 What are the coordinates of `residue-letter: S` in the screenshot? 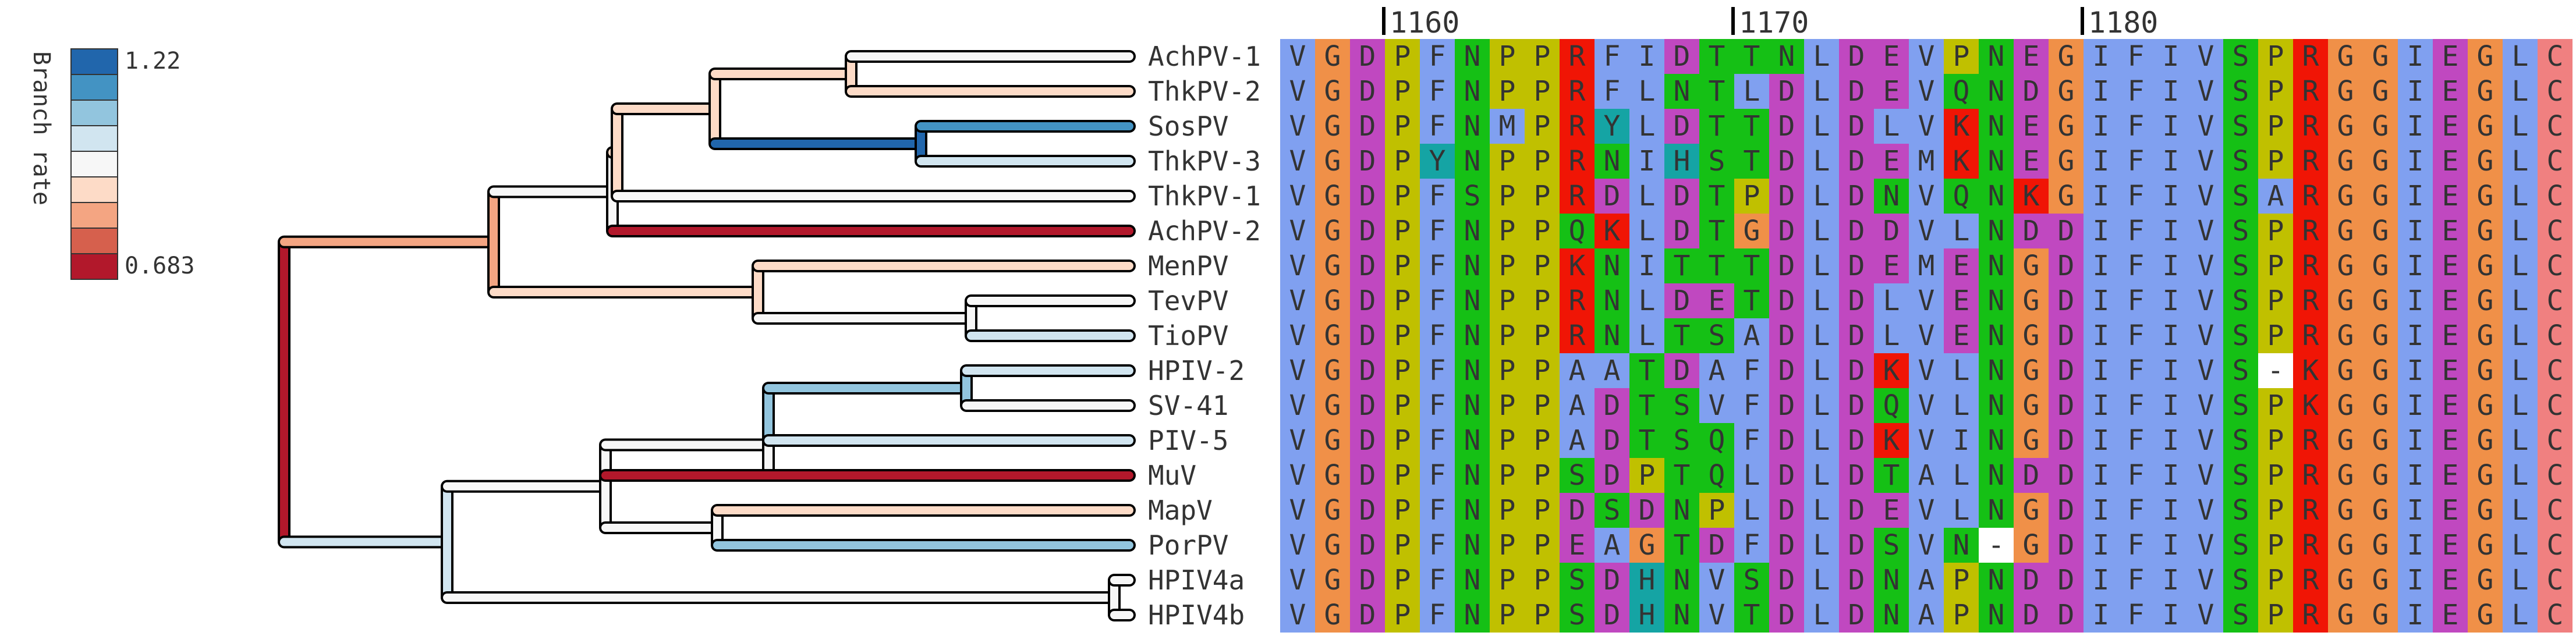 It's located at (2241, 441).